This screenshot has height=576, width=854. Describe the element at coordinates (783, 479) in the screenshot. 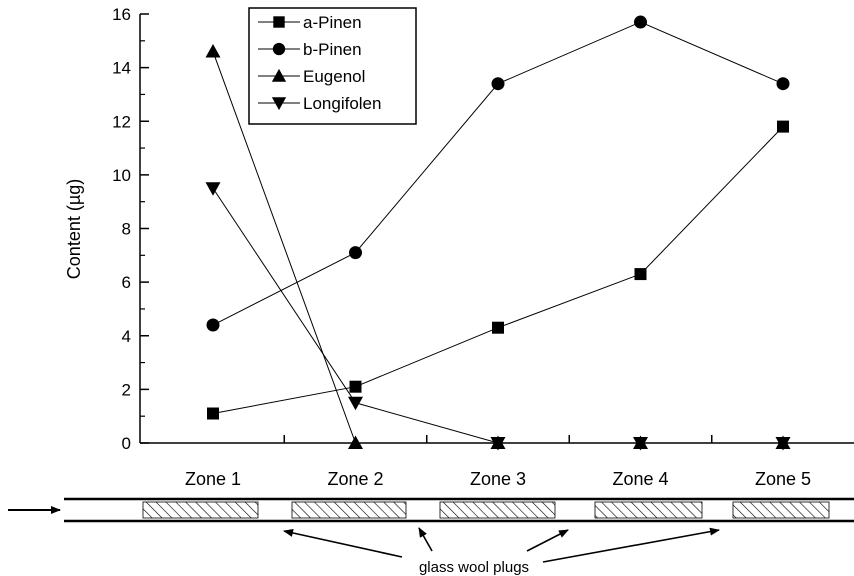

I see `x-tick-label: Zone 5` at that location.